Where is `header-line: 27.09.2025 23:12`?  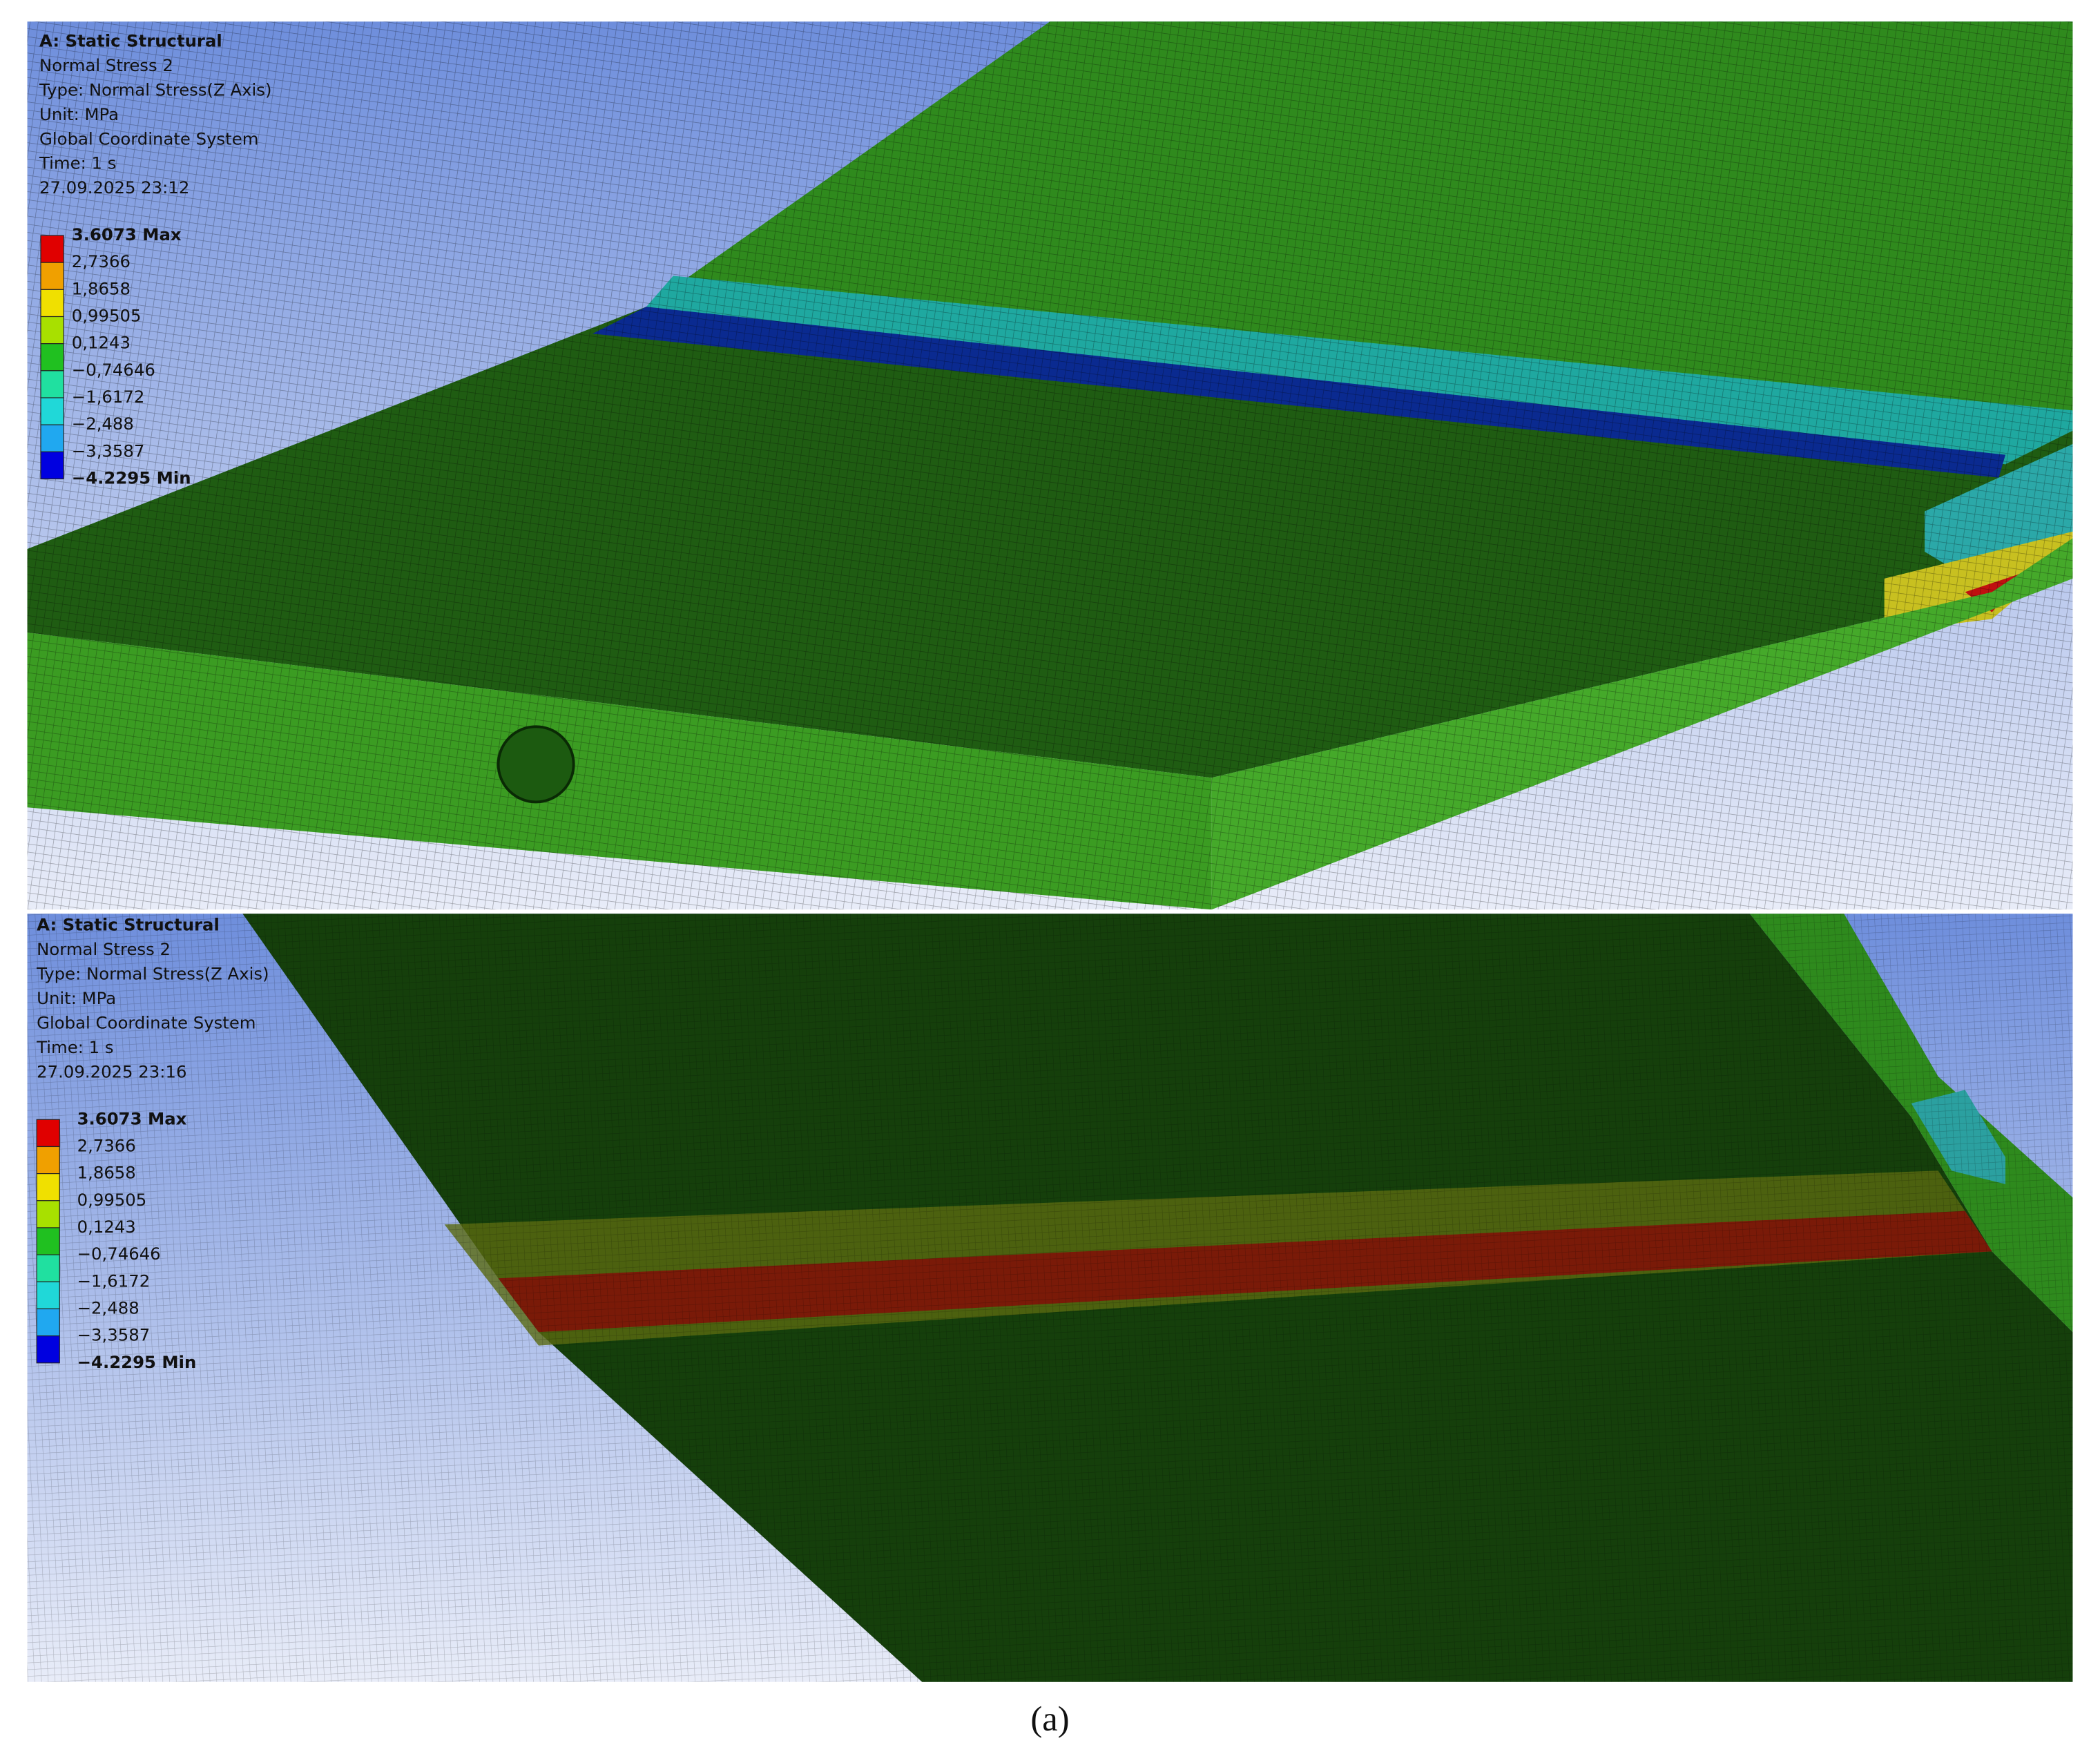
header-line: 27.09.2025 23:12 is located at coordinates (114, 187).